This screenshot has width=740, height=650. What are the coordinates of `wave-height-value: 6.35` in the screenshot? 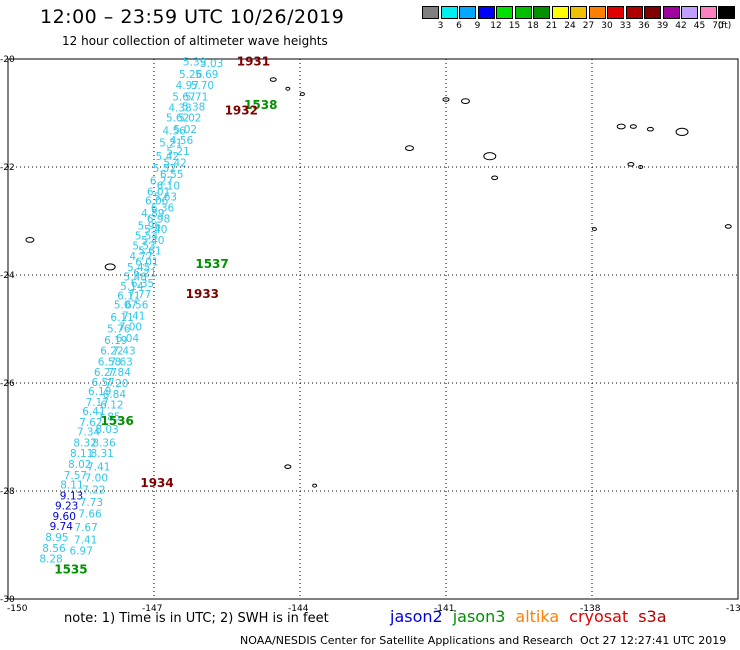 It's located at (142, 284).